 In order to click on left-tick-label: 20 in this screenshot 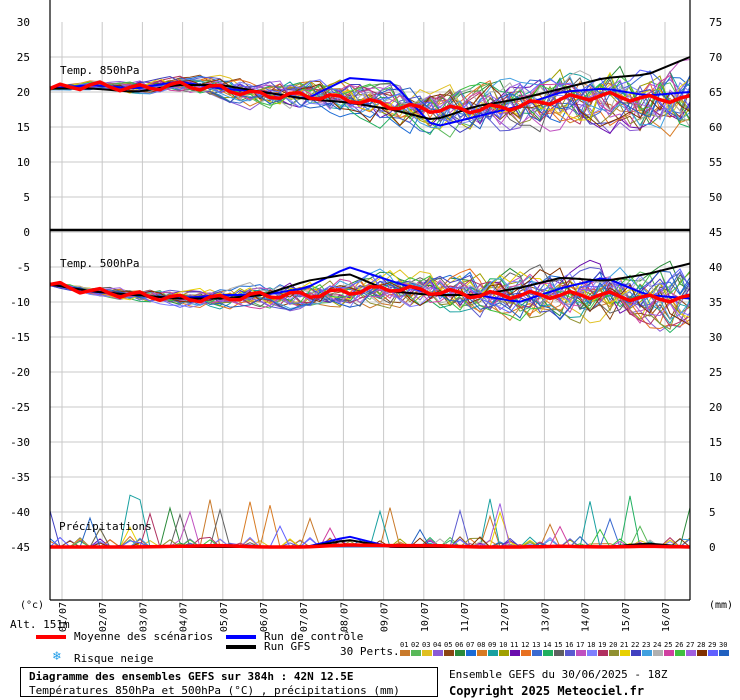, I will do `click(23, 92)`.